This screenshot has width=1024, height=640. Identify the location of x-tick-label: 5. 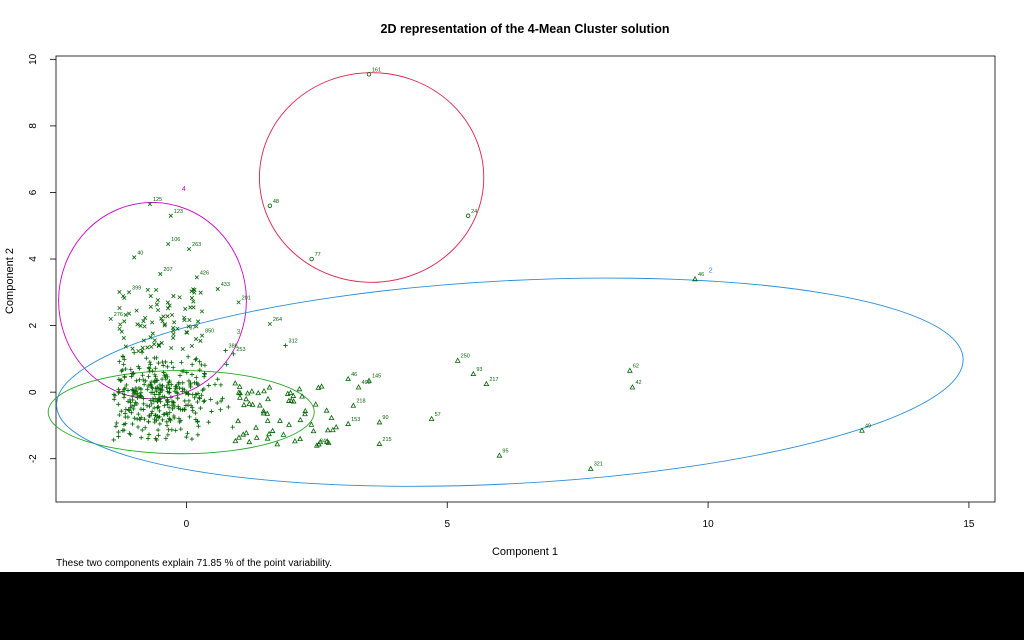
(447, 524).